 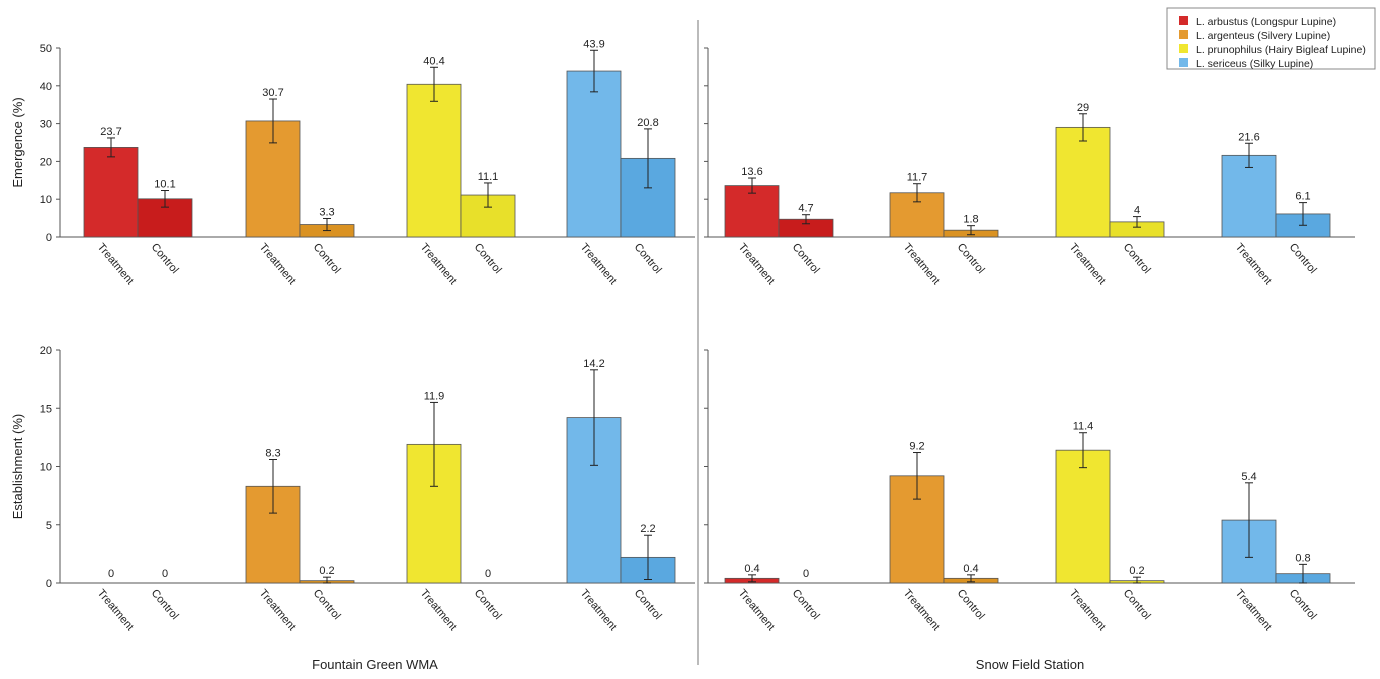 What do you see at coordinates (1183, 62) in the screenshot?
I see `legend-swatch-sericeus` at bounding box center [1183, 62].